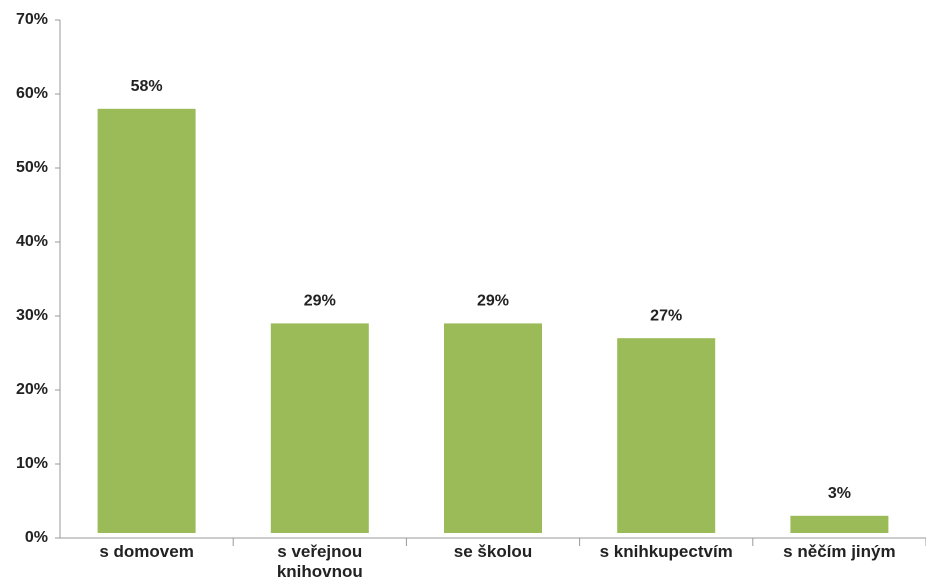  What do you see at coordinates (32, 389) in the screenshot?
I see `y-tick-label: 20%` at bounding box center [32, 389].